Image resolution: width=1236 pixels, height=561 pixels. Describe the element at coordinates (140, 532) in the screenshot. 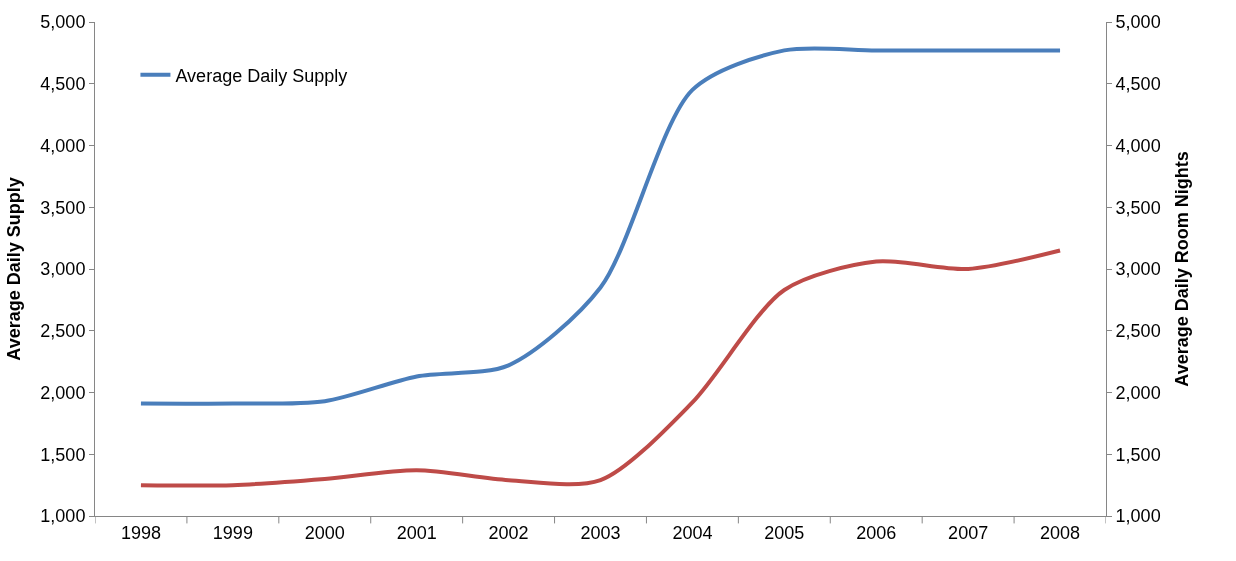

I see `x-tick-label: 1998` at that location.